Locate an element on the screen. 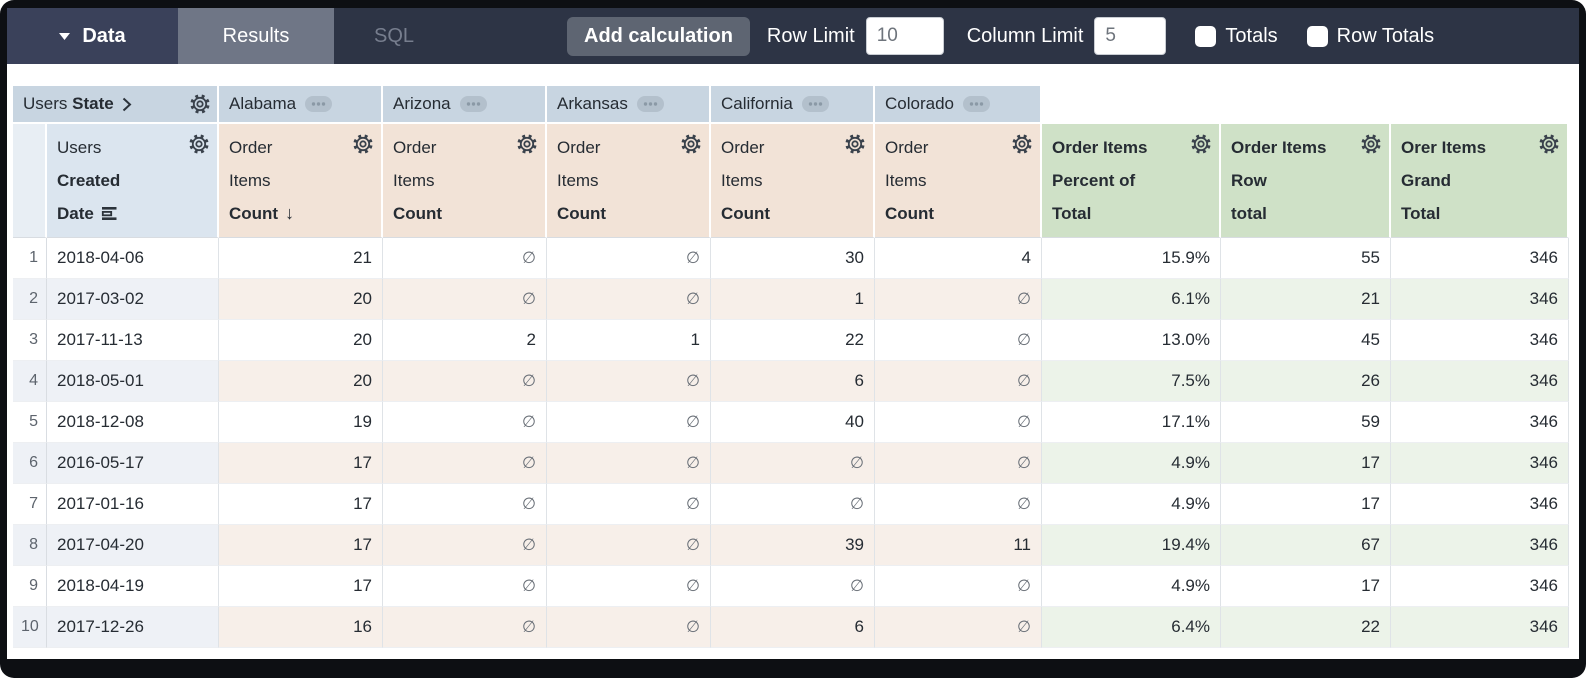 The image size is (1586, 678). cell-california-count: 22 is located at coordinates (793, 340).